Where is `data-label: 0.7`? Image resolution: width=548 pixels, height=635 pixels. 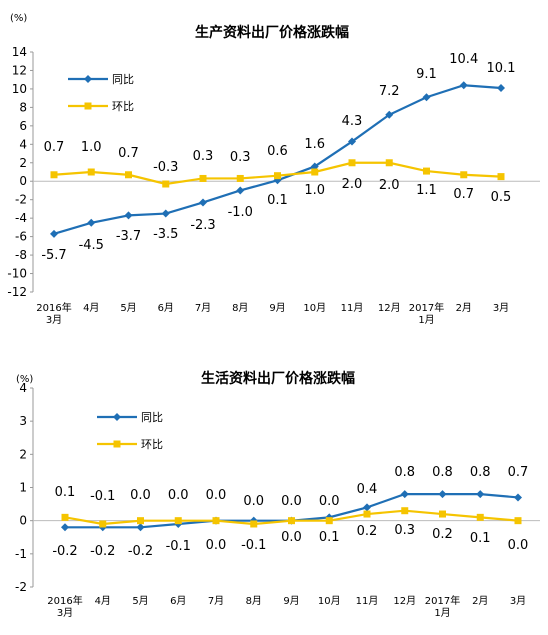 data-label: 0.7 is located at coordinates (128, 153).